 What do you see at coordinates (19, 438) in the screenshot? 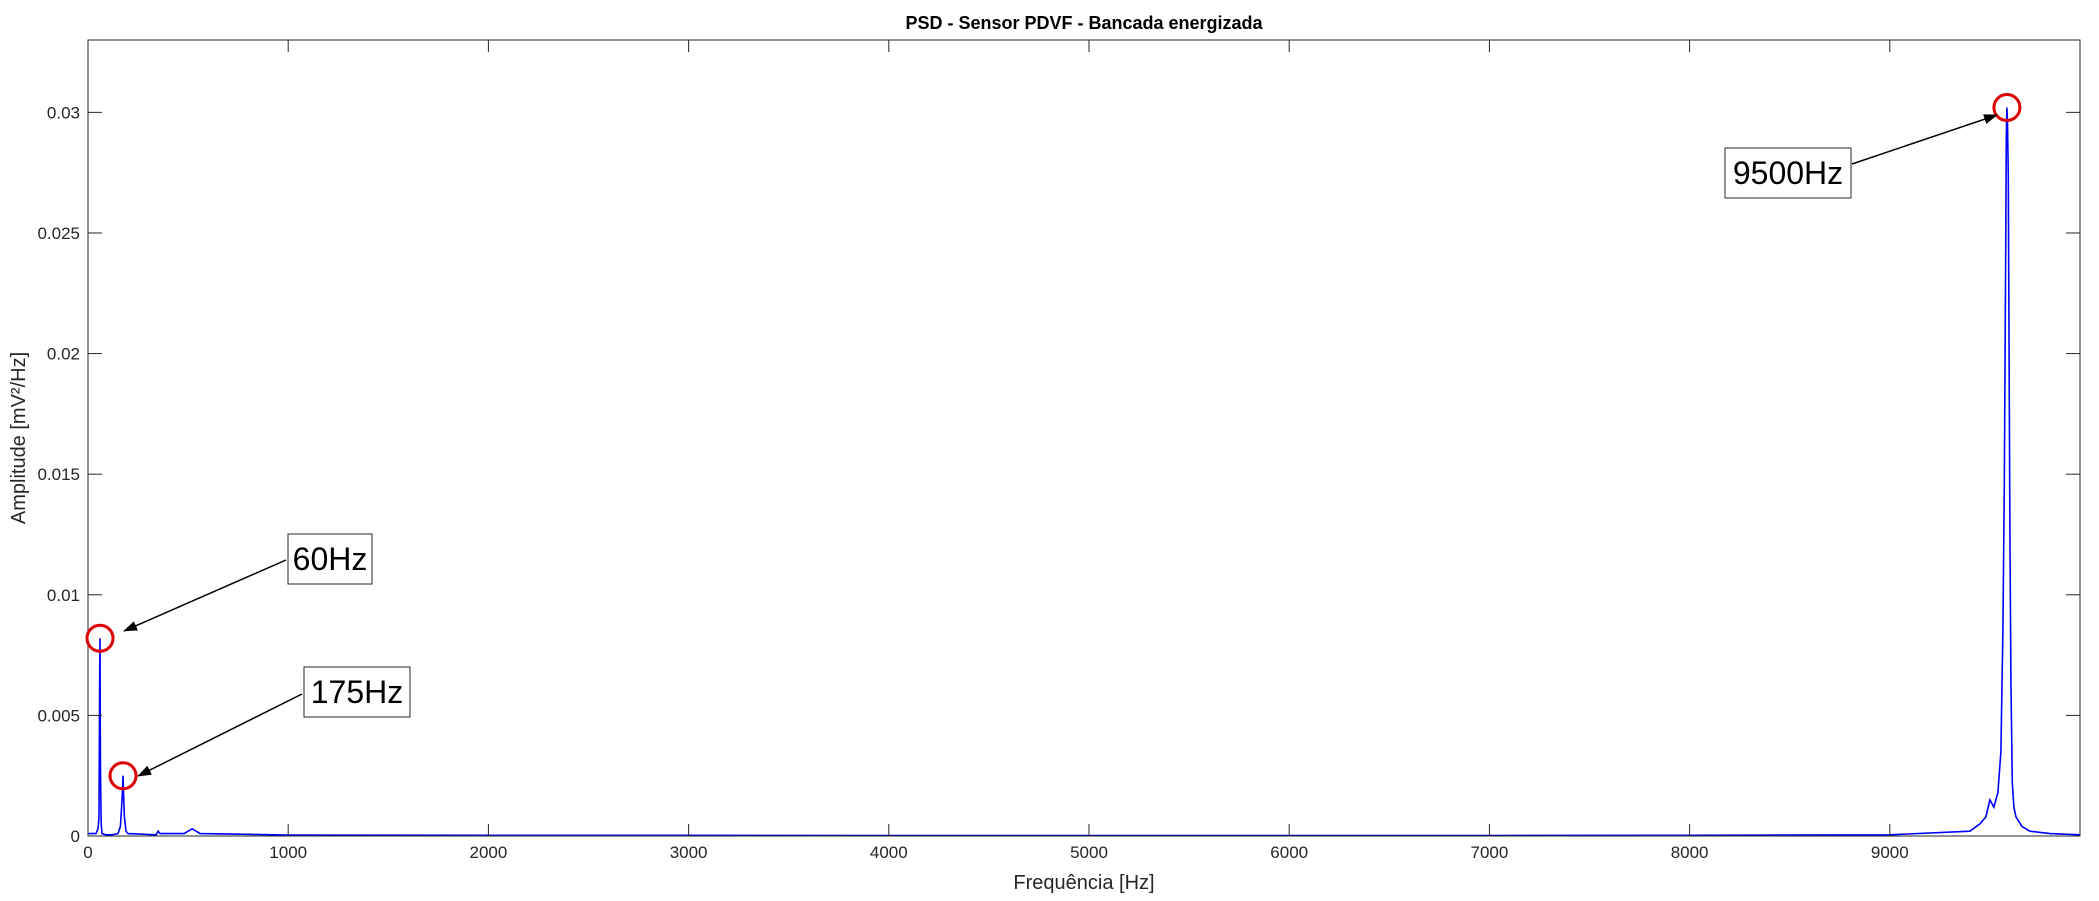
I see `y-axis-title: Amplitude [mV²/Hz]` at bounding box center [19, 438].